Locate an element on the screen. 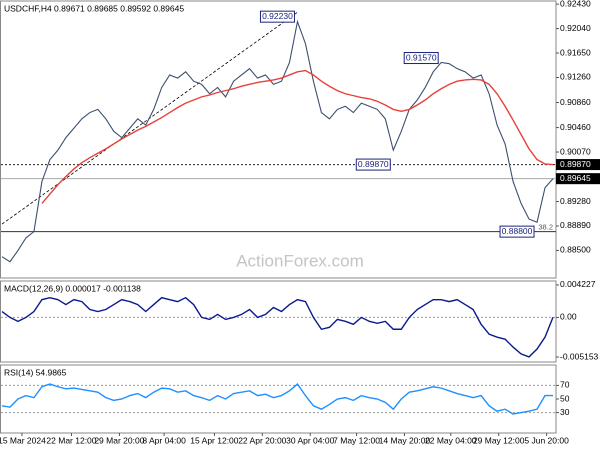 The width and height of the screenshot is (600, 450). x-tick-label: 22 May 04:00 is located at coordinates (451, 440).